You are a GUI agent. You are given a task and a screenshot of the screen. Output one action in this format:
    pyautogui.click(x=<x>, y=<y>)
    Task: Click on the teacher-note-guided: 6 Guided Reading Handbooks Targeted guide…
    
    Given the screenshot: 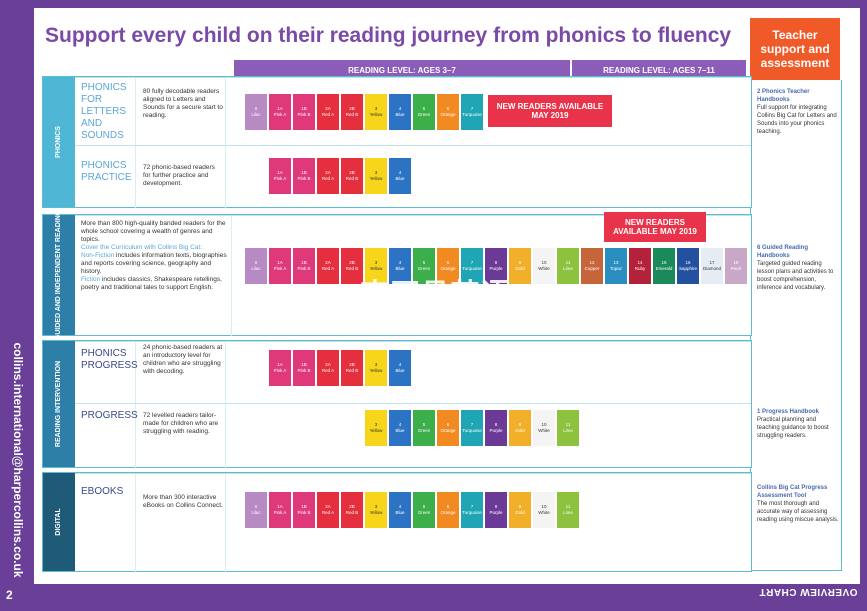 What is the action you would take?
    pyautogui.click(x=795, y=268)
    